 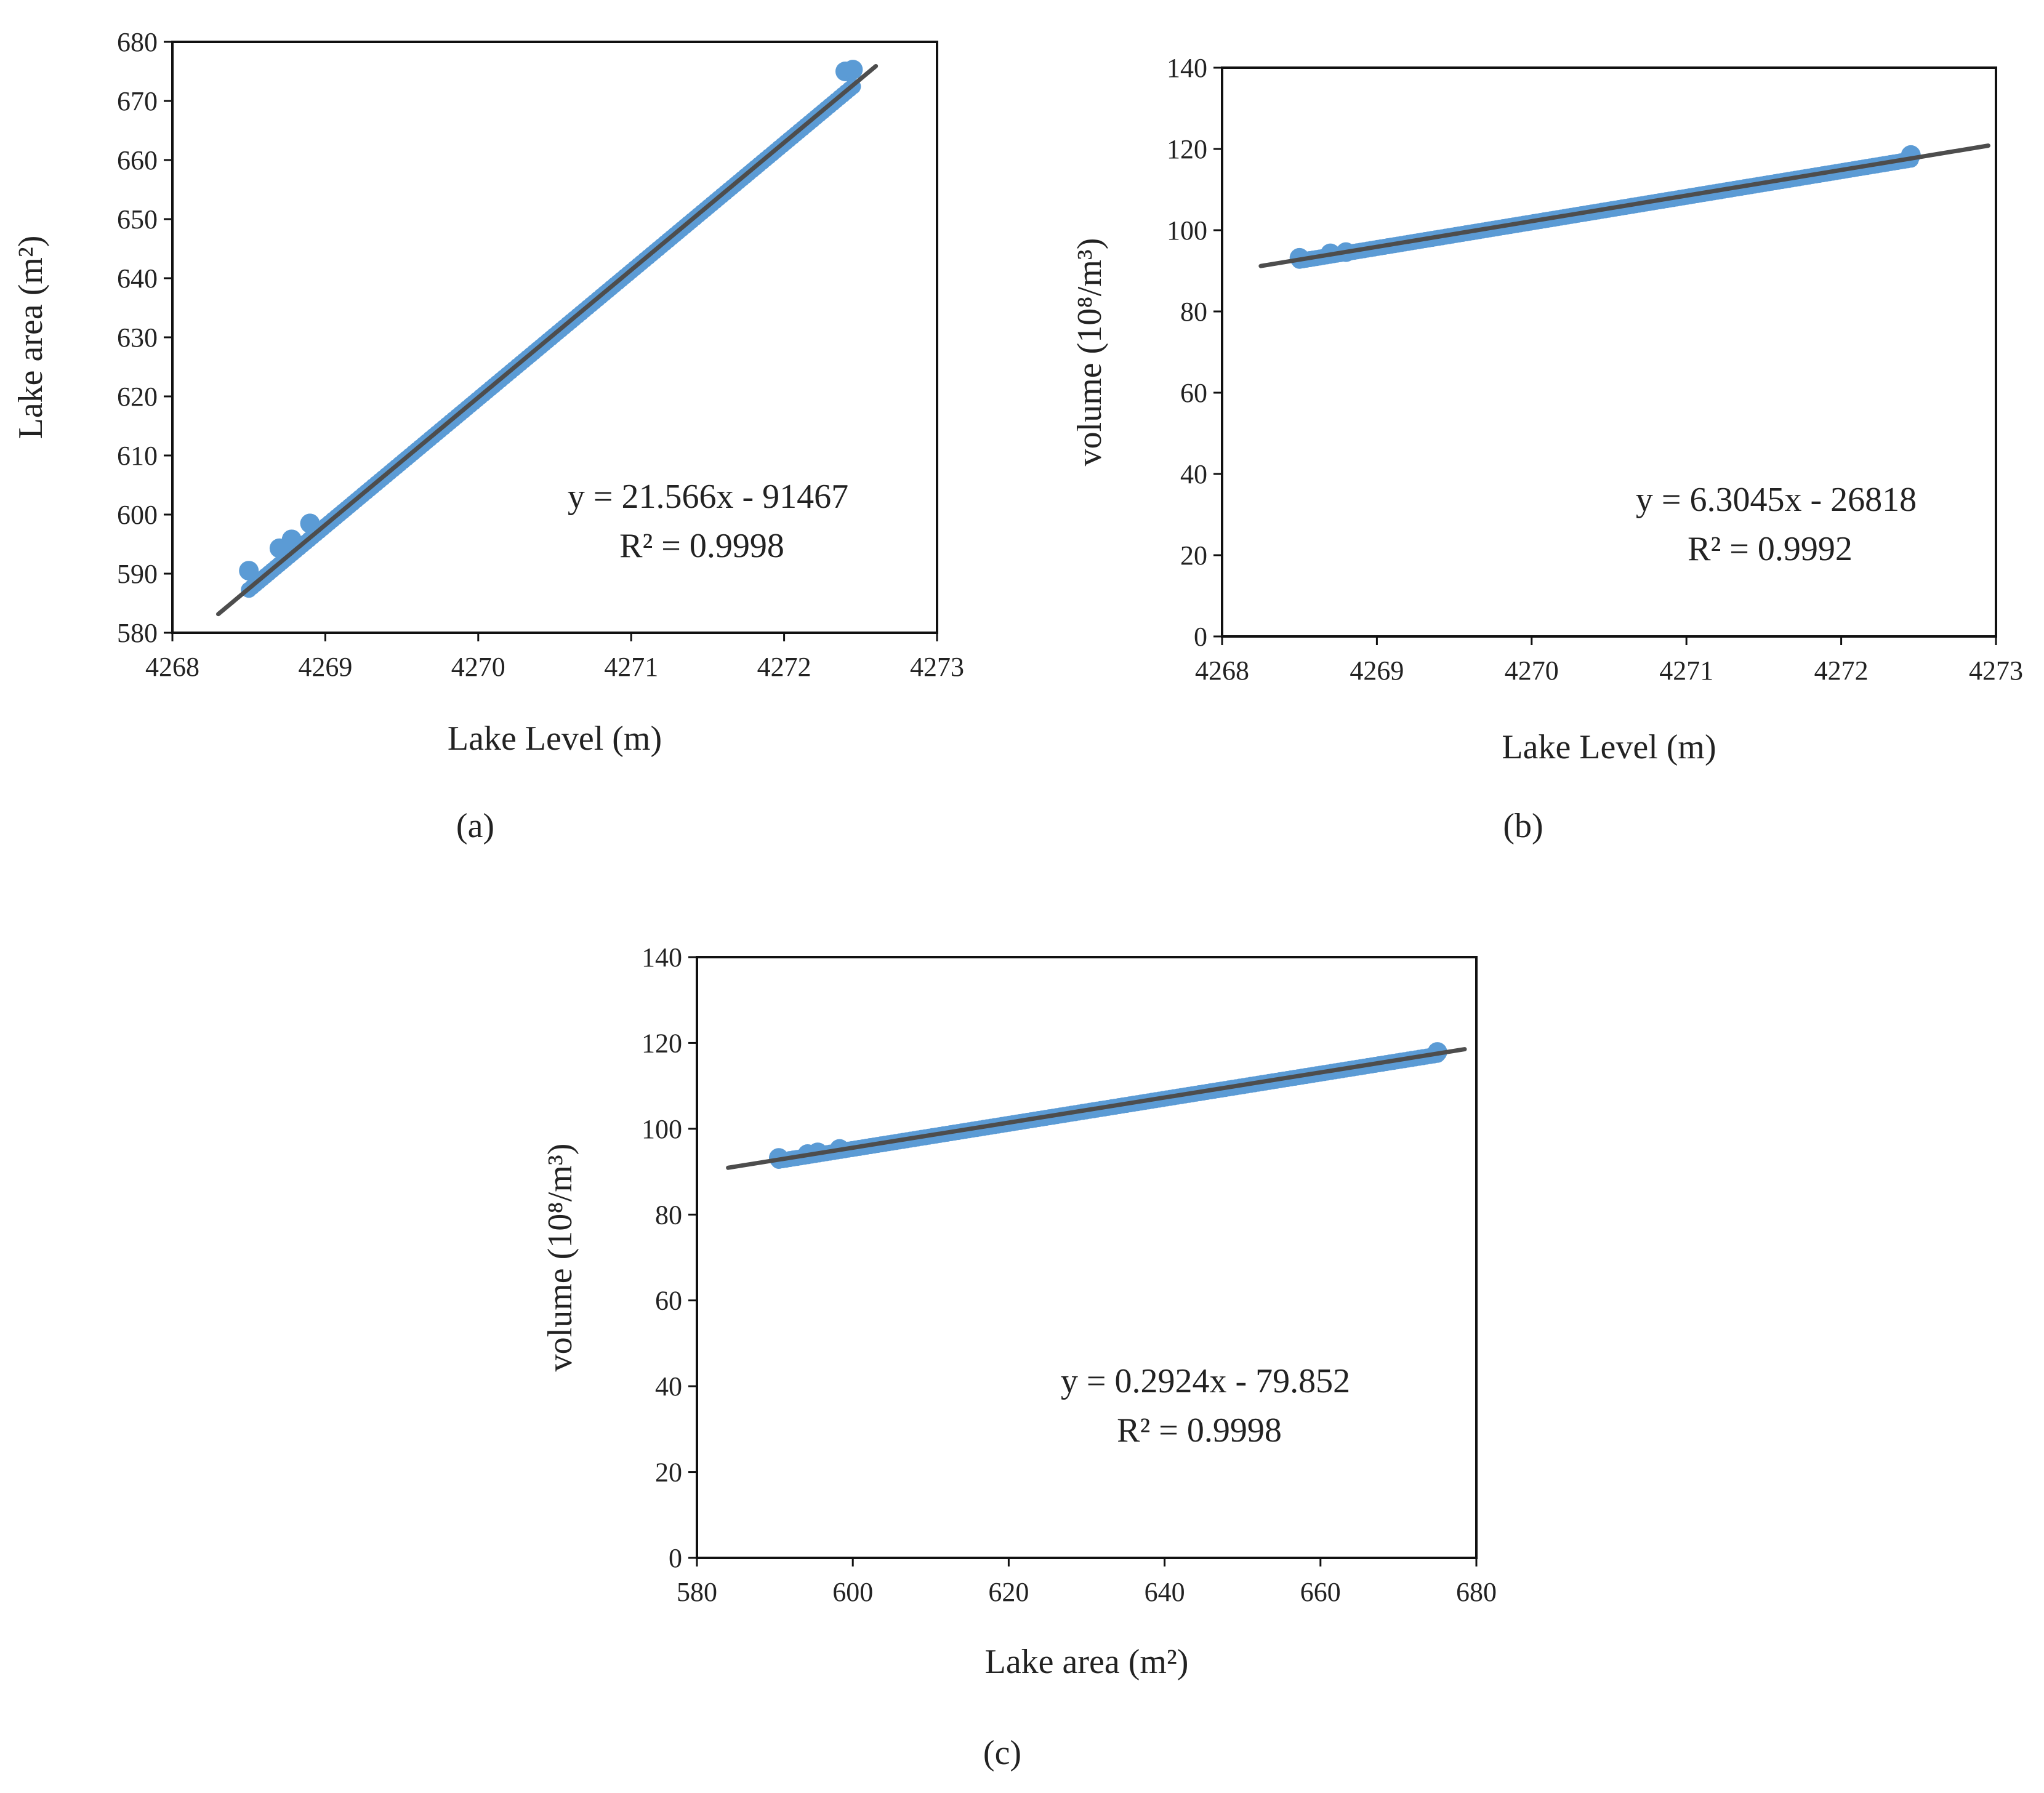 What do you see at coordinates (137, 278) in the screenshot?
I see `y-tick-label: 640` at bounding box center [137, 278].